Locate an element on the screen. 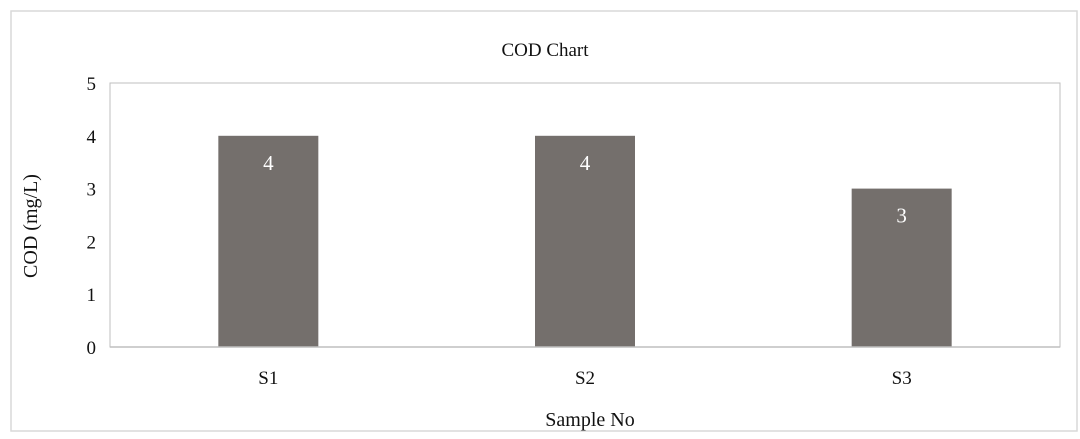  y-tick-label: 4 is located at coordinates (92, 137).